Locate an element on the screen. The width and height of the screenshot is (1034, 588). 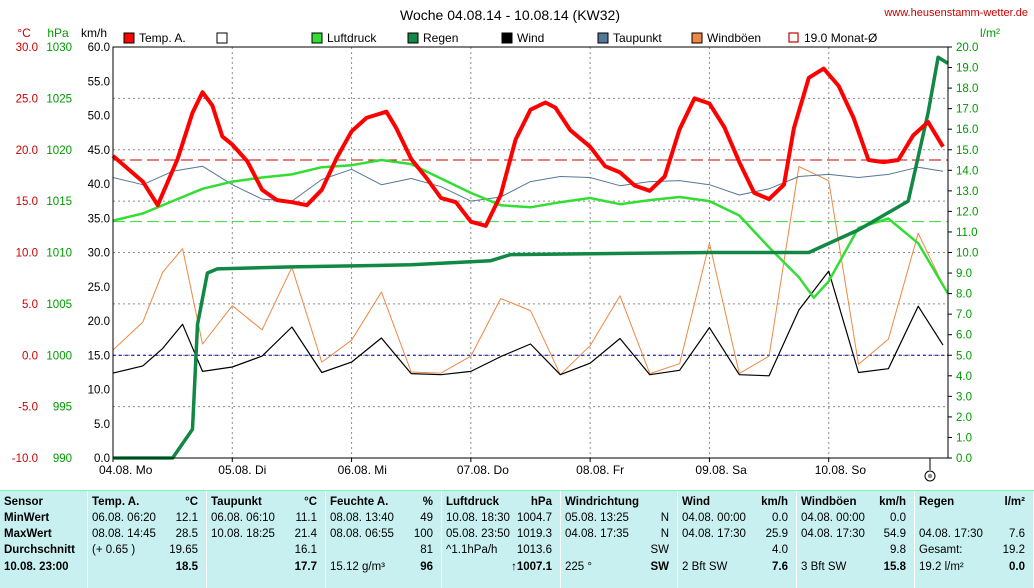
stats-row: 225 ° SW is located at coordinates (619, 567).